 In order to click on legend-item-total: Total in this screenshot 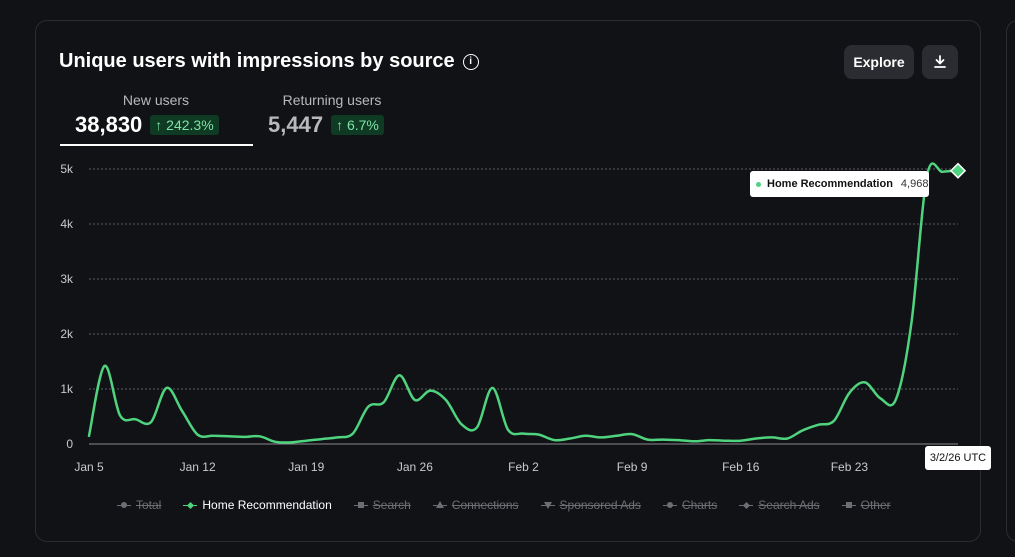, I will do `click(139, 505)`.